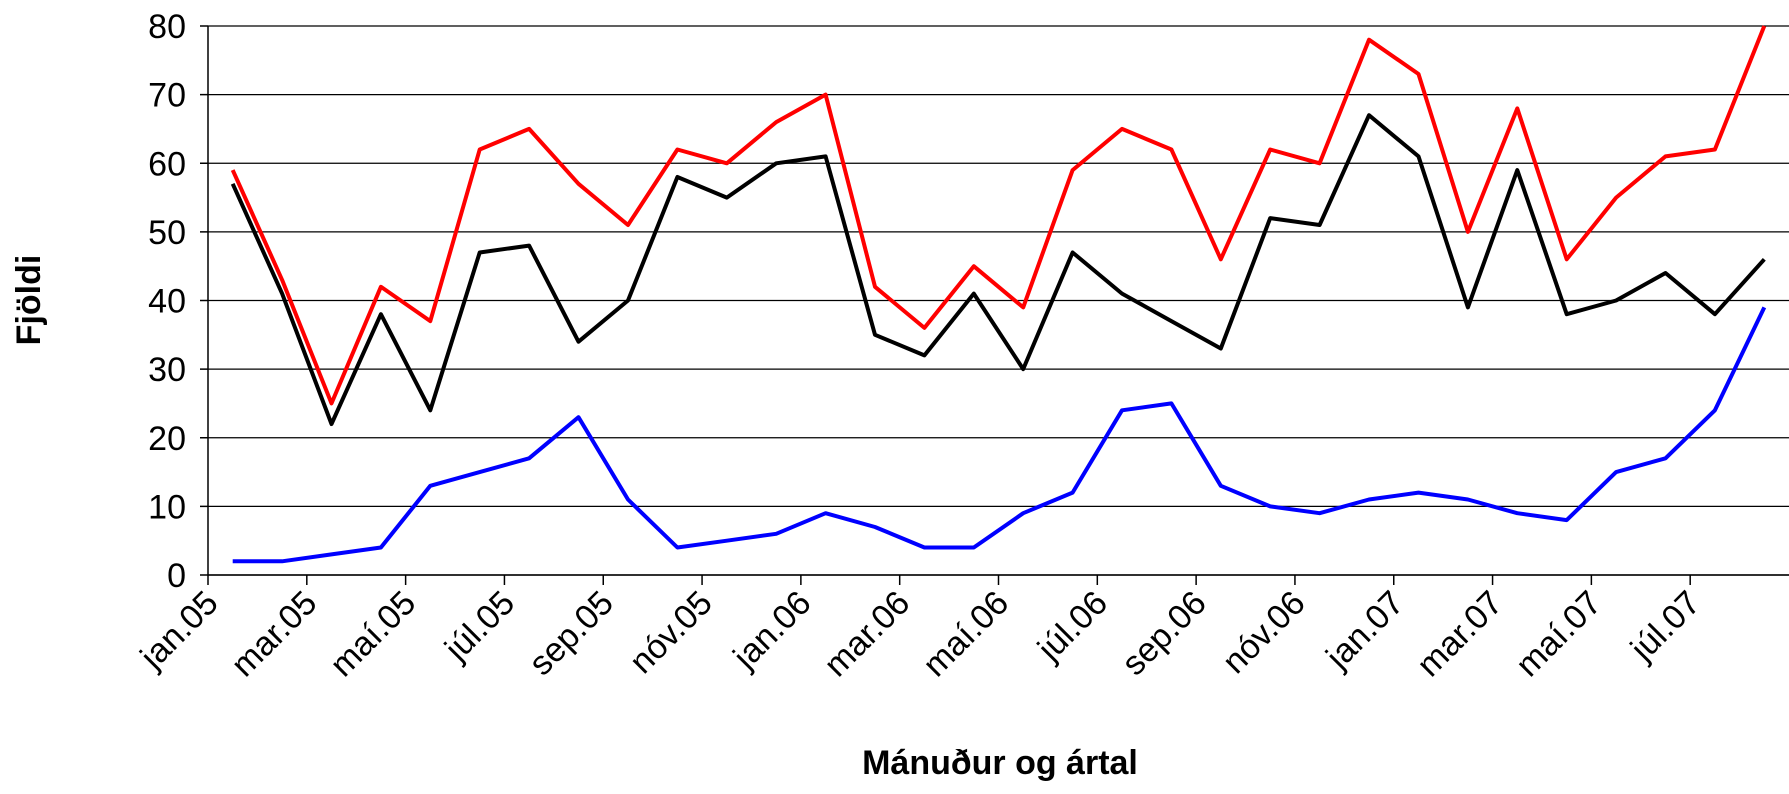 The width and height of the screenshot is (1789, 794). Describe the element at coordinates (1665, 626) in the screenshot. I see `x-tick-label: júl.07` at that location.